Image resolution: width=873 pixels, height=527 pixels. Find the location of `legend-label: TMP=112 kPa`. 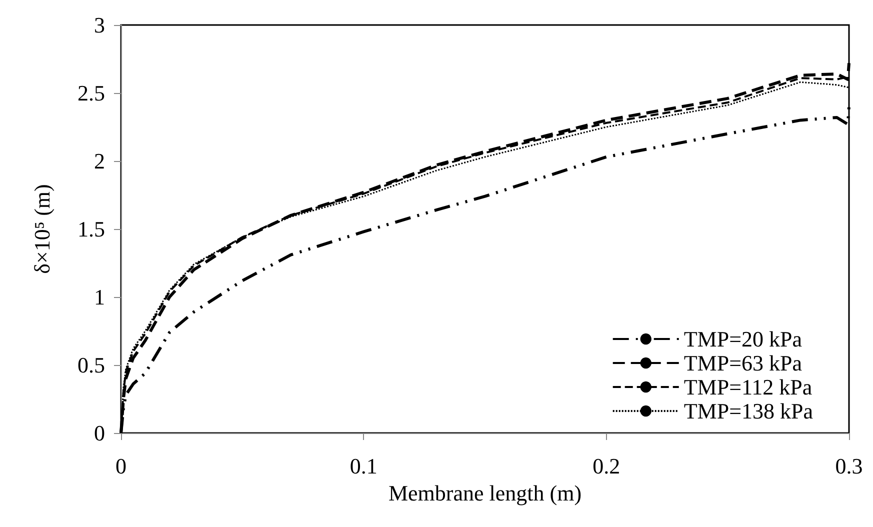

legend-label: TMP=112 kPa is located at coordinates (748, 387).